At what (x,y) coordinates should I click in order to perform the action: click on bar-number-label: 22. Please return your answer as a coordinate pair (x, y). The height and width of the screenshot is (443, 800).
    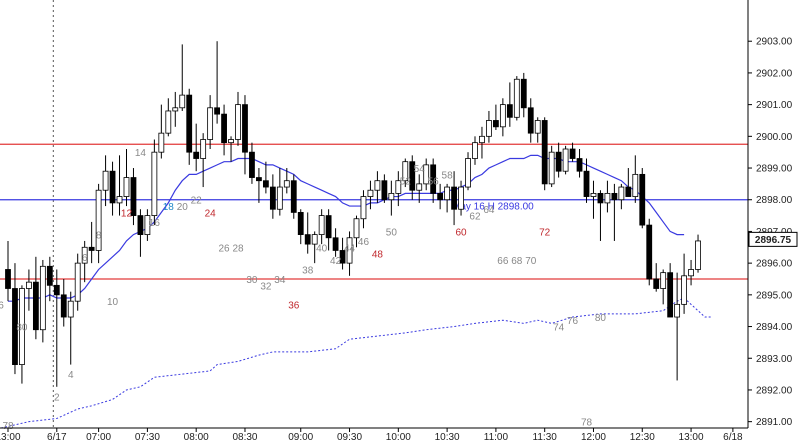
    Looking at the image, I should click on (197, 201).